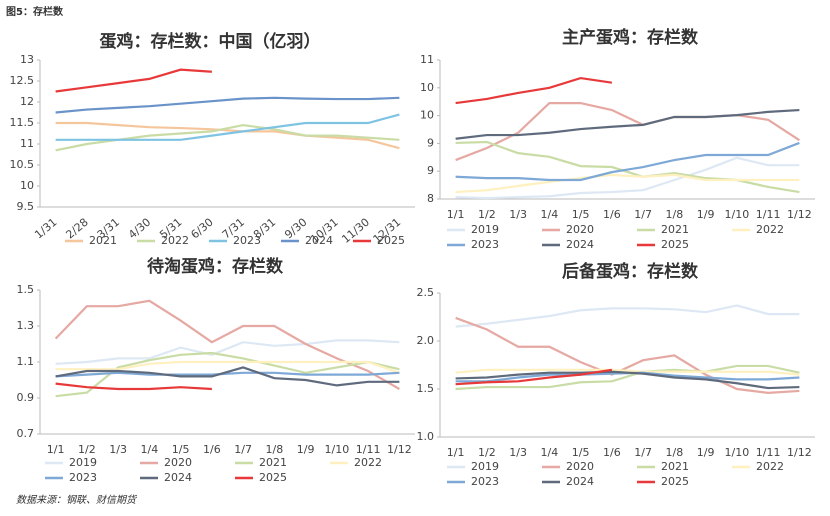  I want to click on chart-title: 待淘蛋鸡：存栏数, so click(215, 266).